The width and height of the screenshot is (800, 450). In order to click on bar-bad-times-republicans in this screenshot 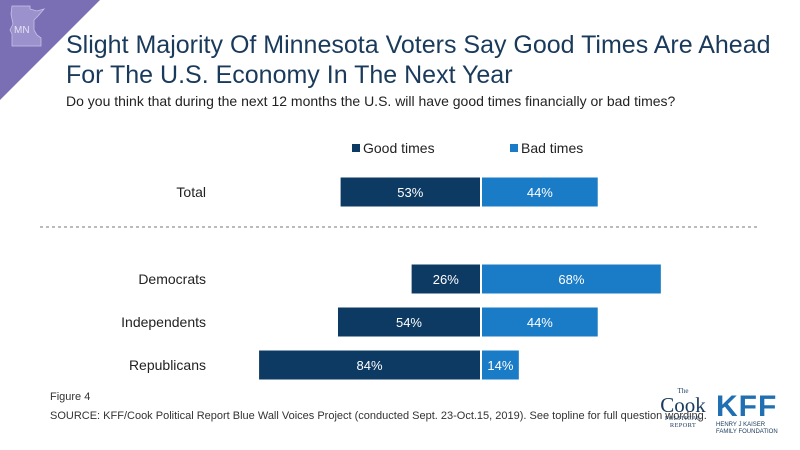, I will do `click(500, 365)`.